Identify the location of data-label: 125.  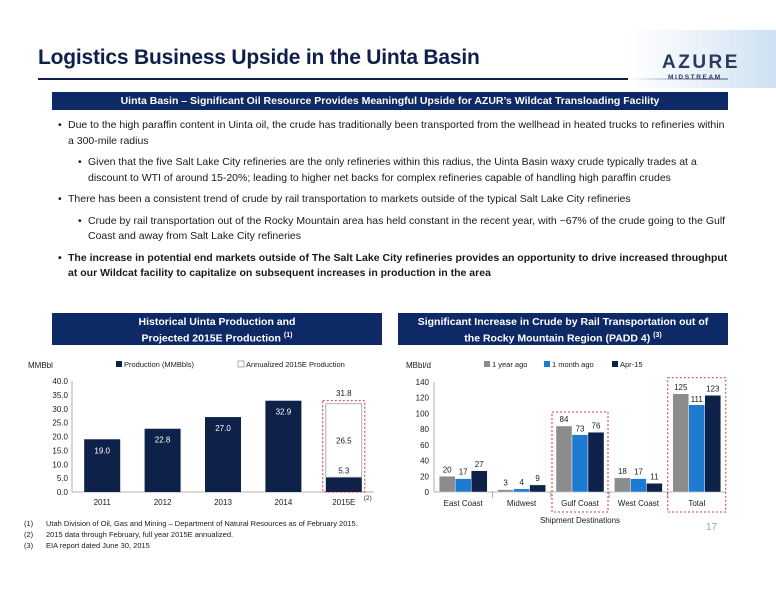
(681, 387).